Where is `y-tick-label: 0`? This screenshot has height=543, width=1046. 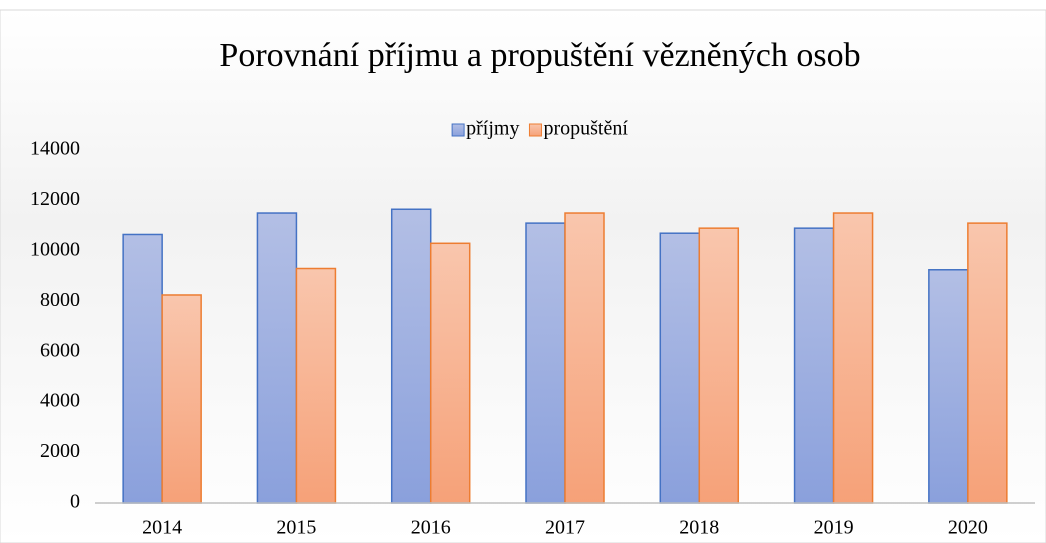
y-tick-label: 0 is located at coordinates (75, 502).